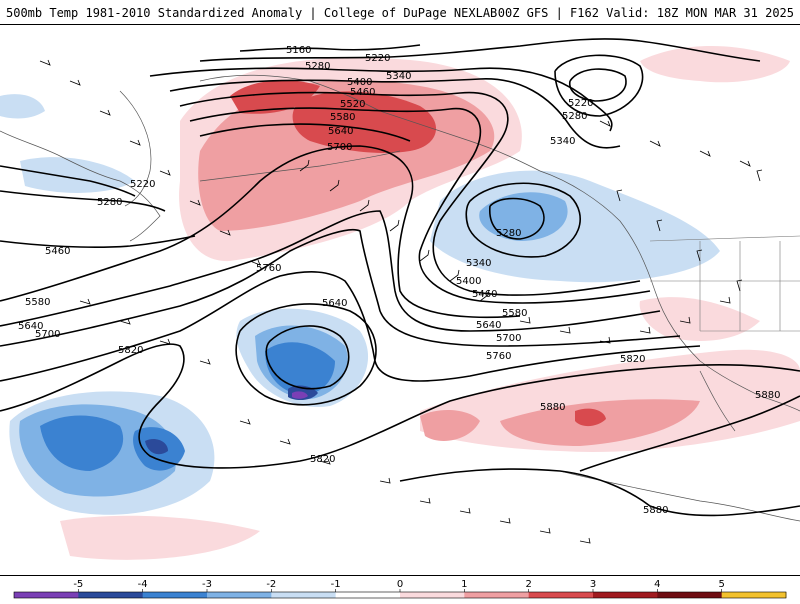  What do you see at coordinates (135, 148) in the screenshot?
I see `kamchatka-coast` at bounding box center [135, 148].